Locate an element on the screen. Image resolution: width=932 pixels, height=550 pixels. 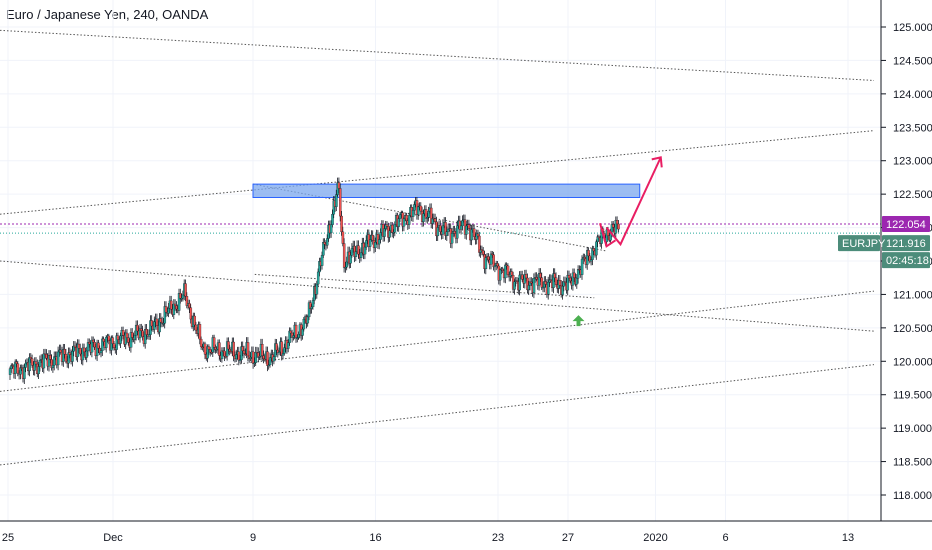
symbol-badge-bg is located at coordinates (859, 243).